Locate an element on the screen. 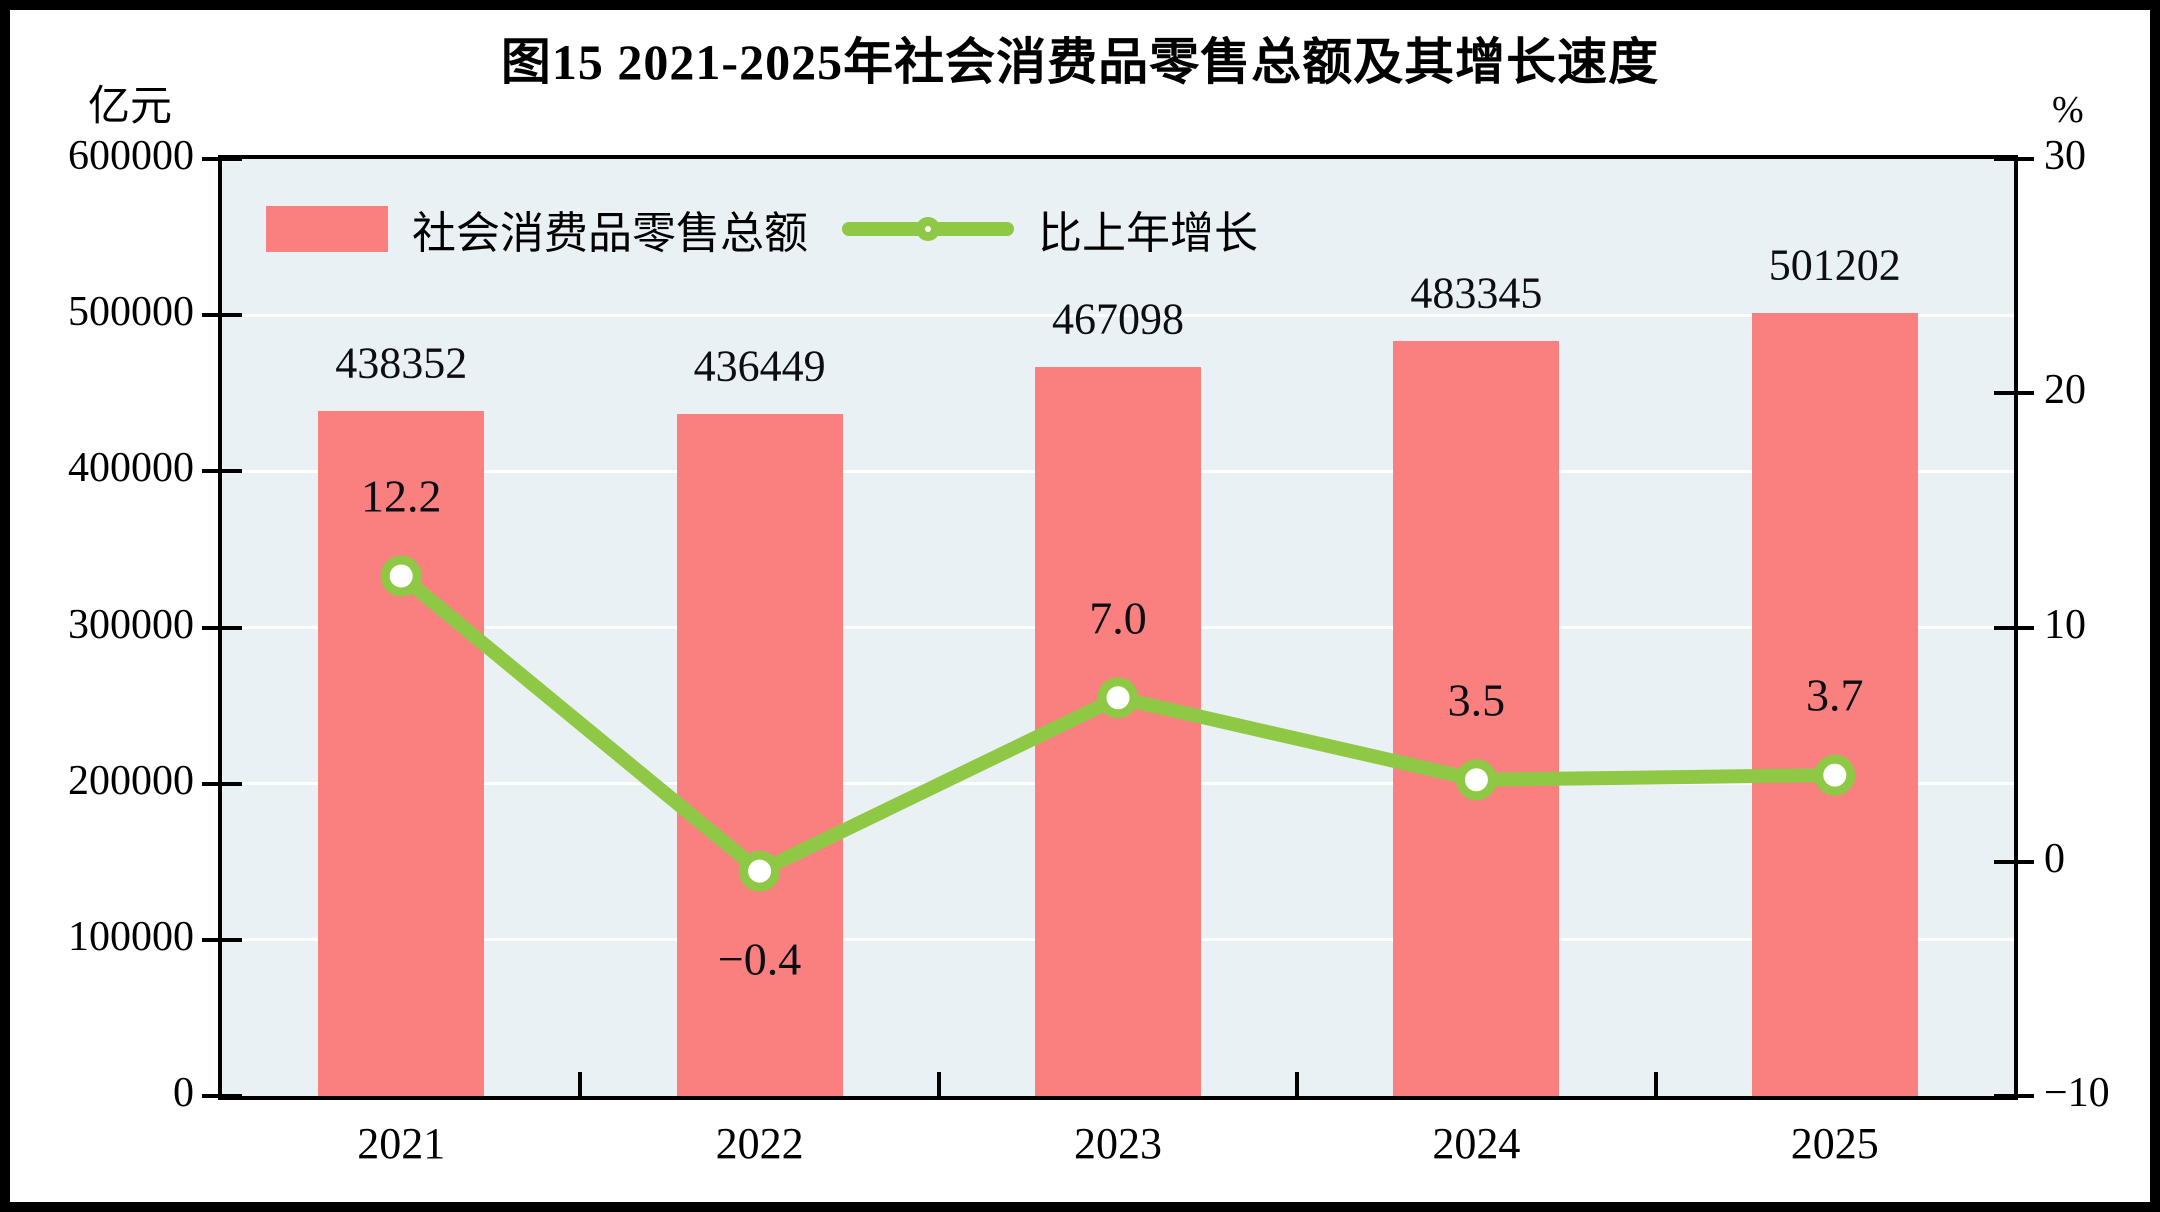 This screenshot has width=2160, height=1212. gridline is located at coordinates (1118, 315).